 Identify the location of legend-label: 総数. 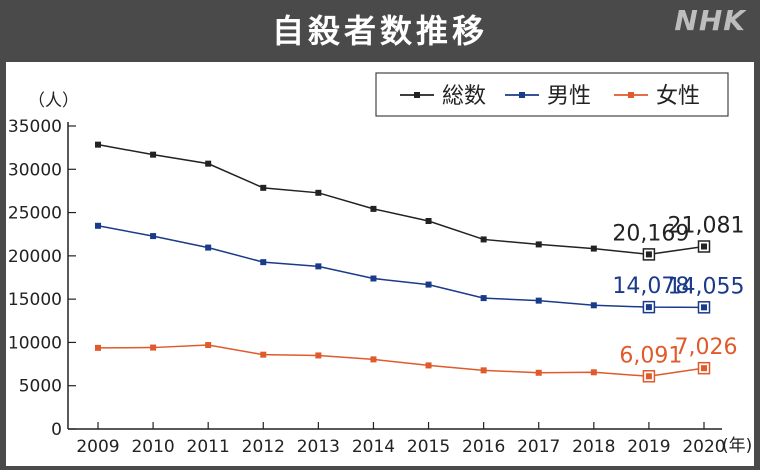
(464, 96).